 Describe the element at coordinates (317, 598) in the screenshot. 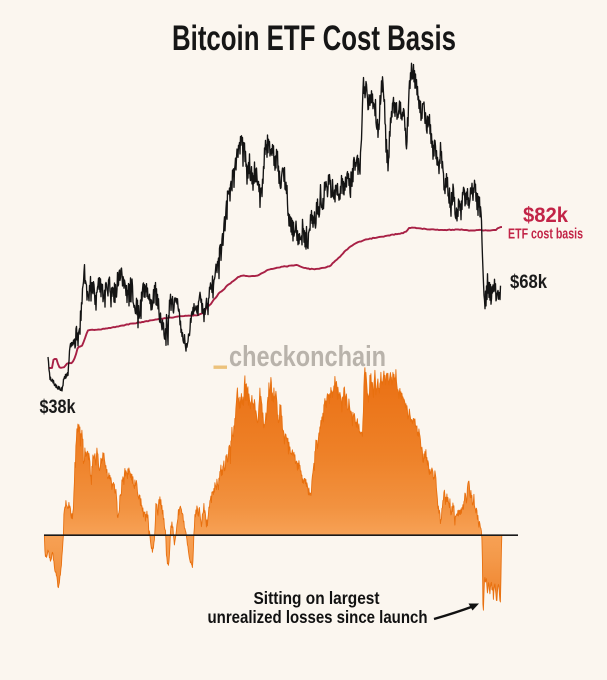

I see `svg-text: Sitting on largest` at that location.